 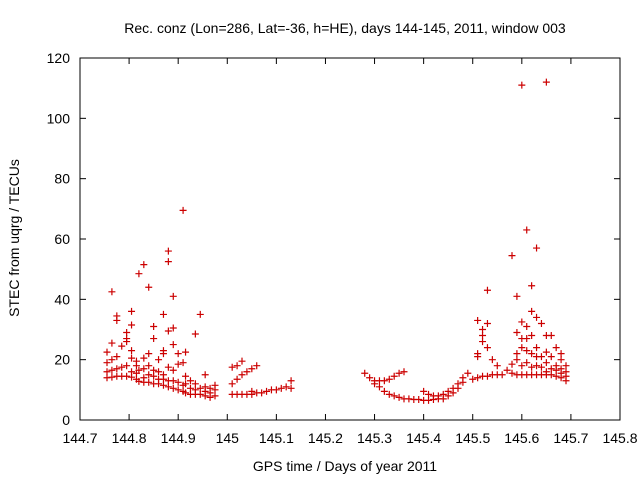 I want to click on x-tick-label: 145.7, so click(x=570, y=438).